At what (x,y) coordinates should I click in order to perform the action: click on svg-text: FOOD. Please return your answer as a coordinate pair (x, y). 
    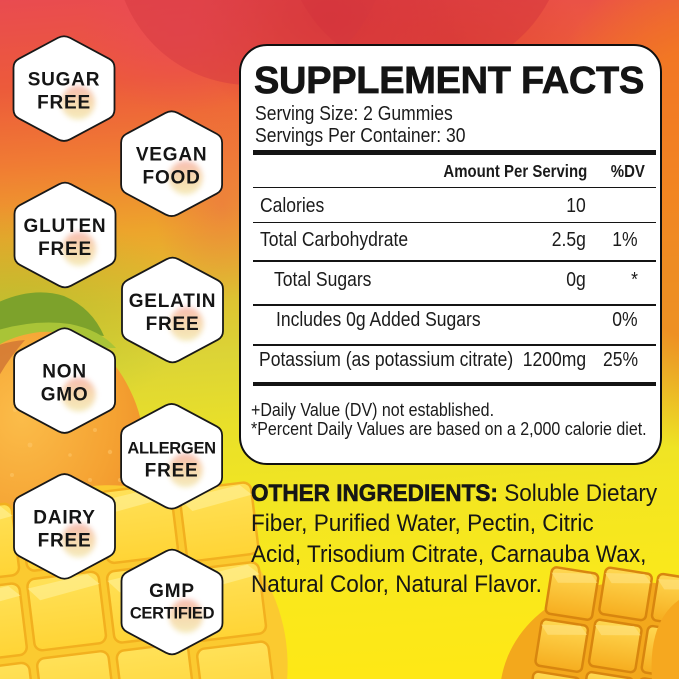
    Looking at the image, I should click on (172, 178).